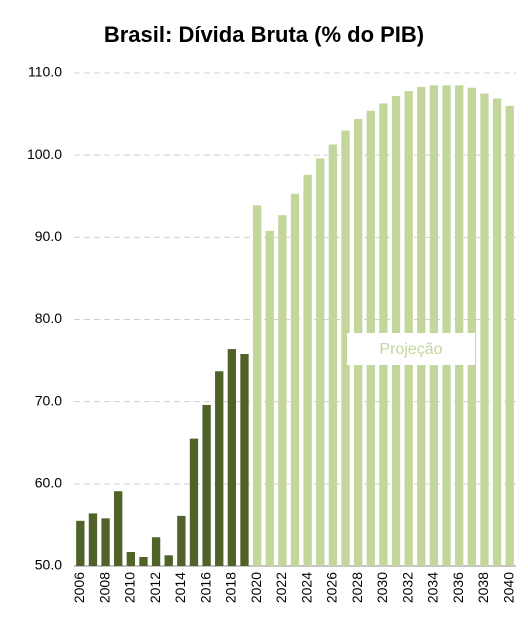 The image size is (528, 632). What do you see at coordinates (357, 587) in the screenshot?
I see `x-tick-label: 2028` at bounding box center [357, 587].